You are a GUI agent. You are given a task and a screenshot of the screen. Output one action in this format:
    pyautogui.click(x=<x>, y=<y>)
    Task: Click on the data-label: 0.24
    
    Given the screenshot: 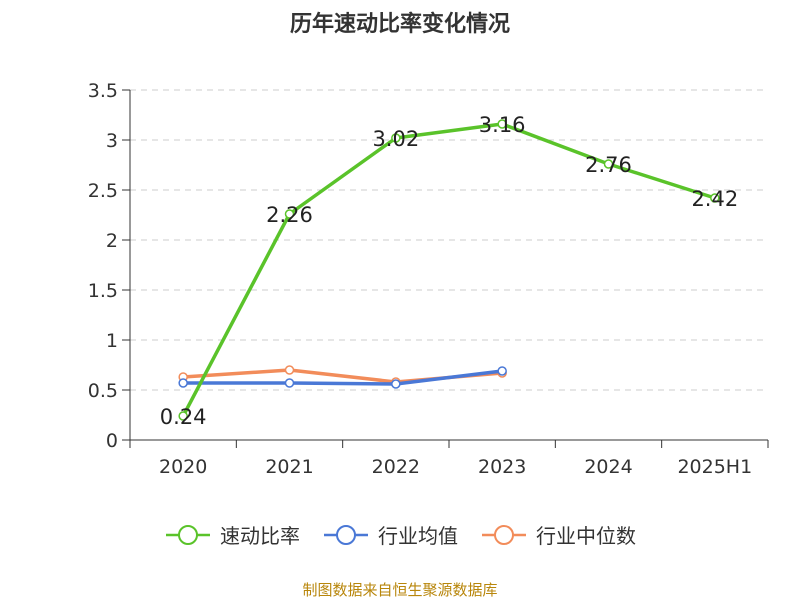 What is the action you would take?
    pyautogui.click(x=183, y=417)
    